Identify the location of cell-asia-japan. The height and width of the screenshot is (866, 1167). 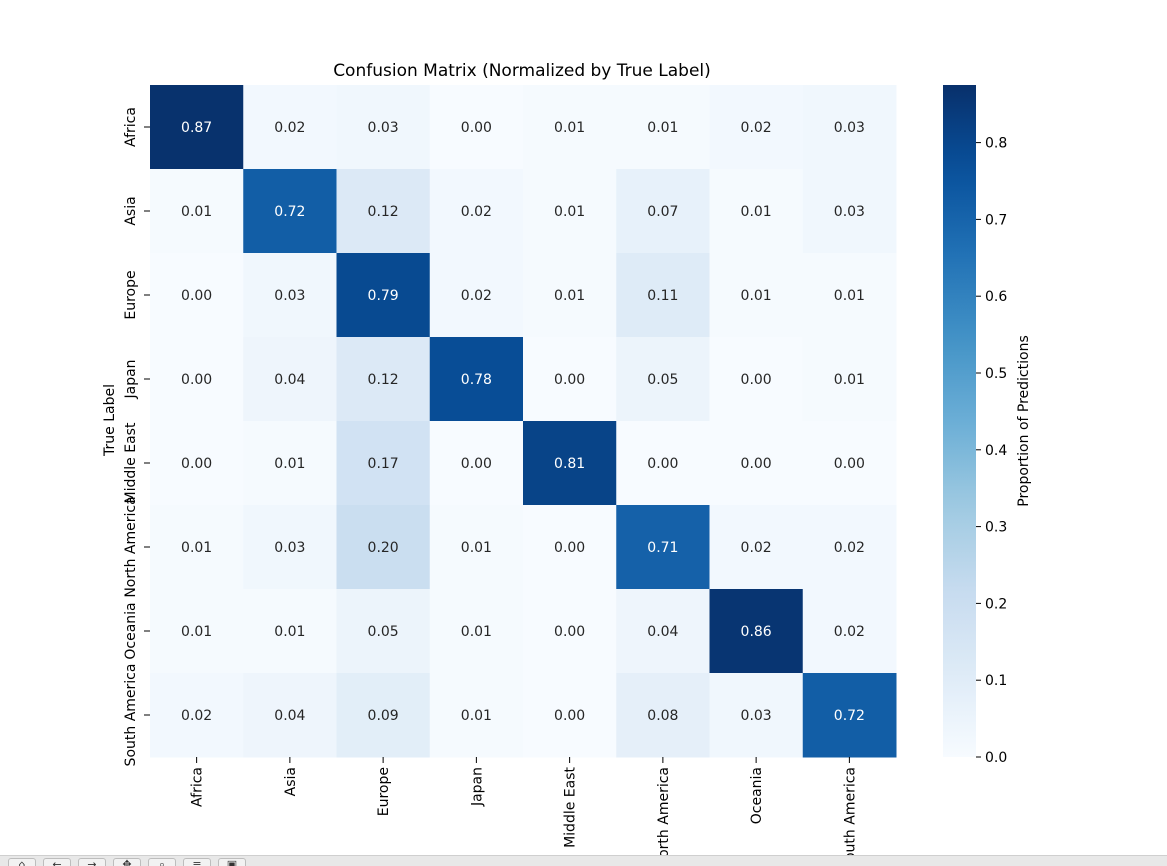
(476, 211).